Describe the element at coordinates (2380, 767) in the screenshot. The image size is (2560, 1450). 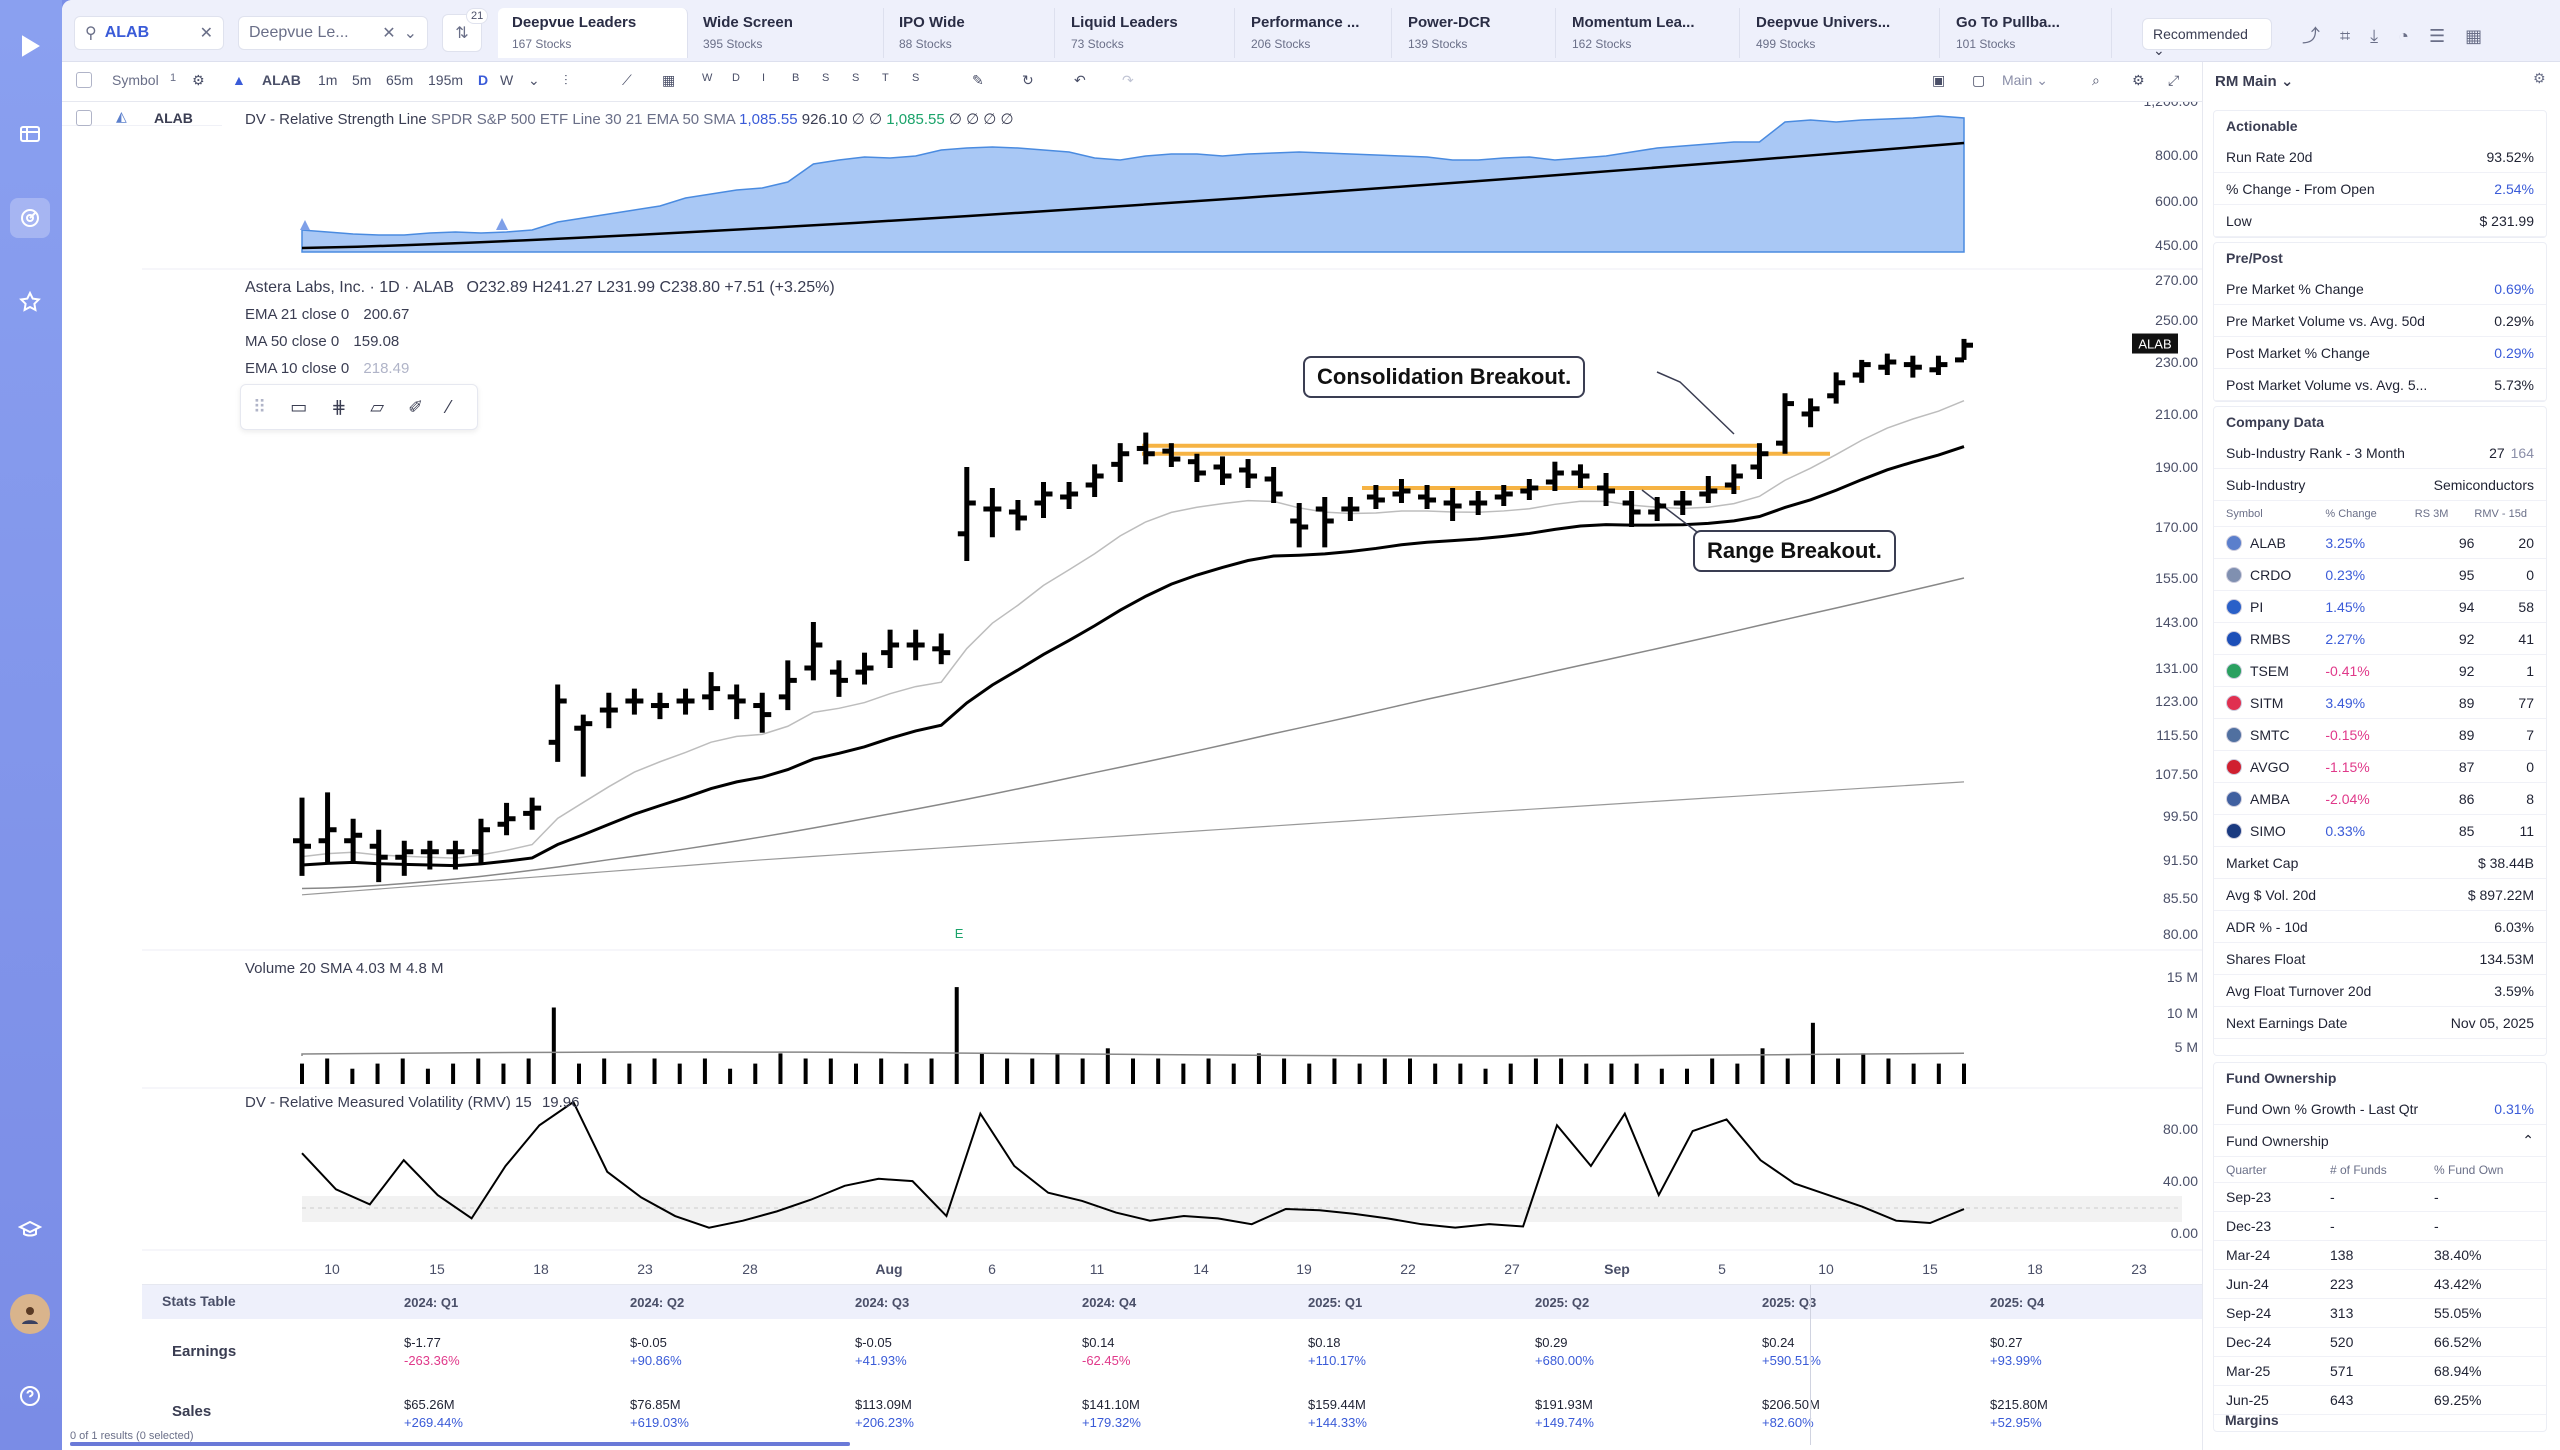
I see `table-row: AVGO -1.15% 87 0` at that location.